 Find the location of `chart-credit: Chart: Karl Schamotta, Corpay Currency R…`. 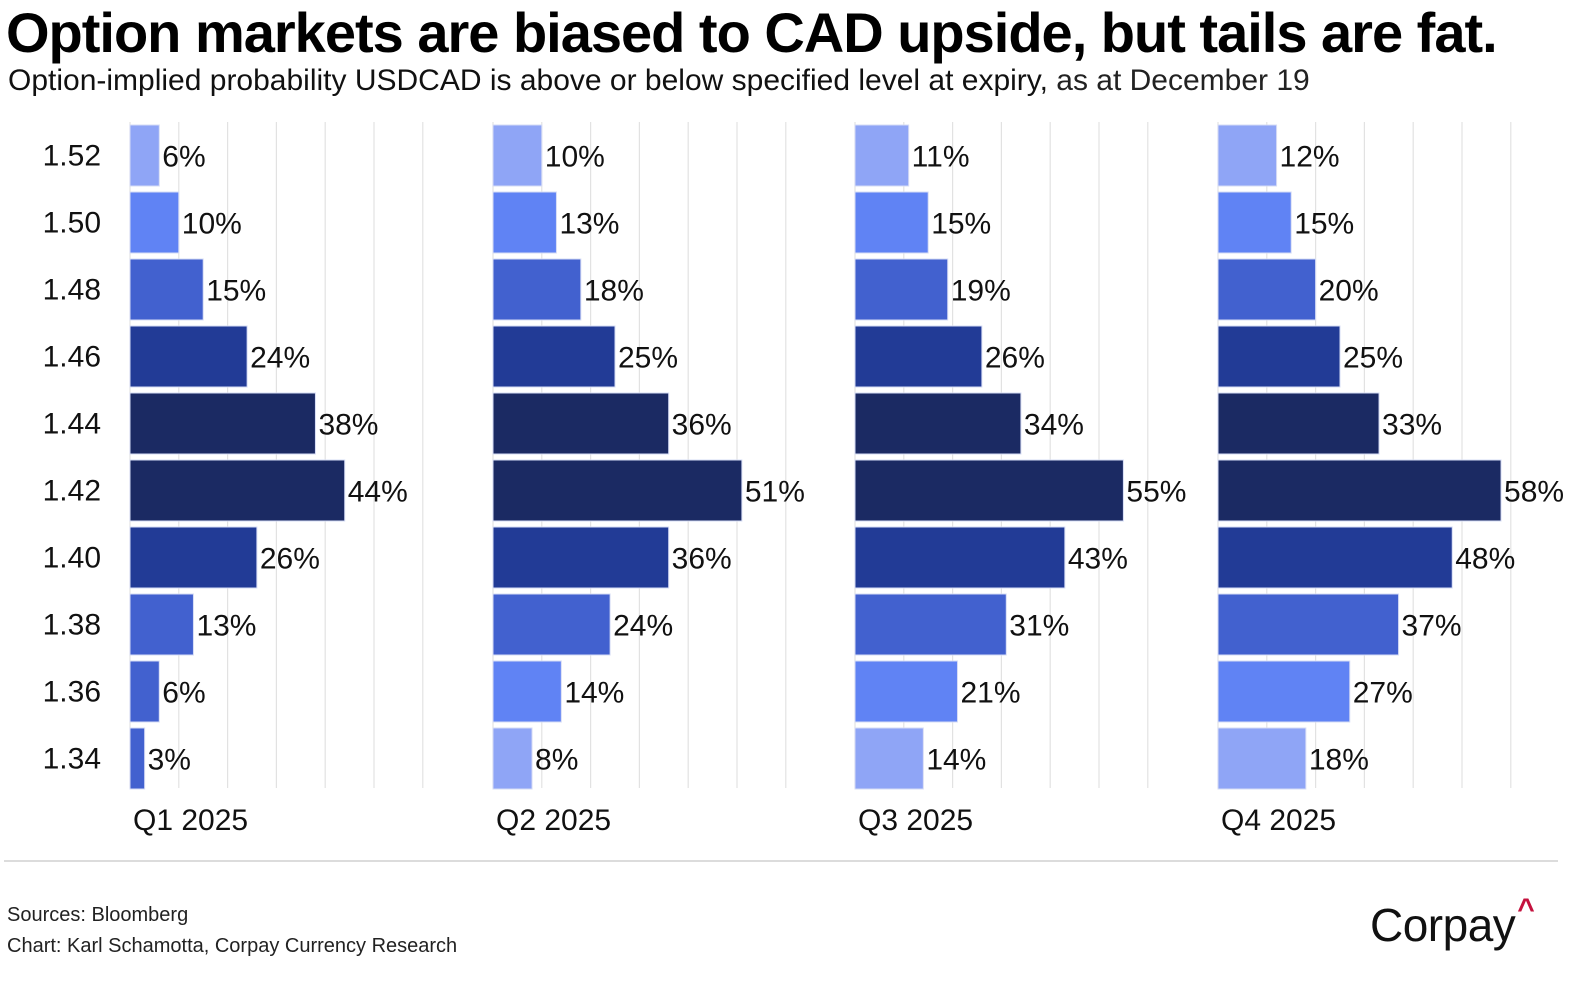

chart-credit: Chart: Karl Schamotta, Corpay Currency R… is located at coordinates (232, 946).